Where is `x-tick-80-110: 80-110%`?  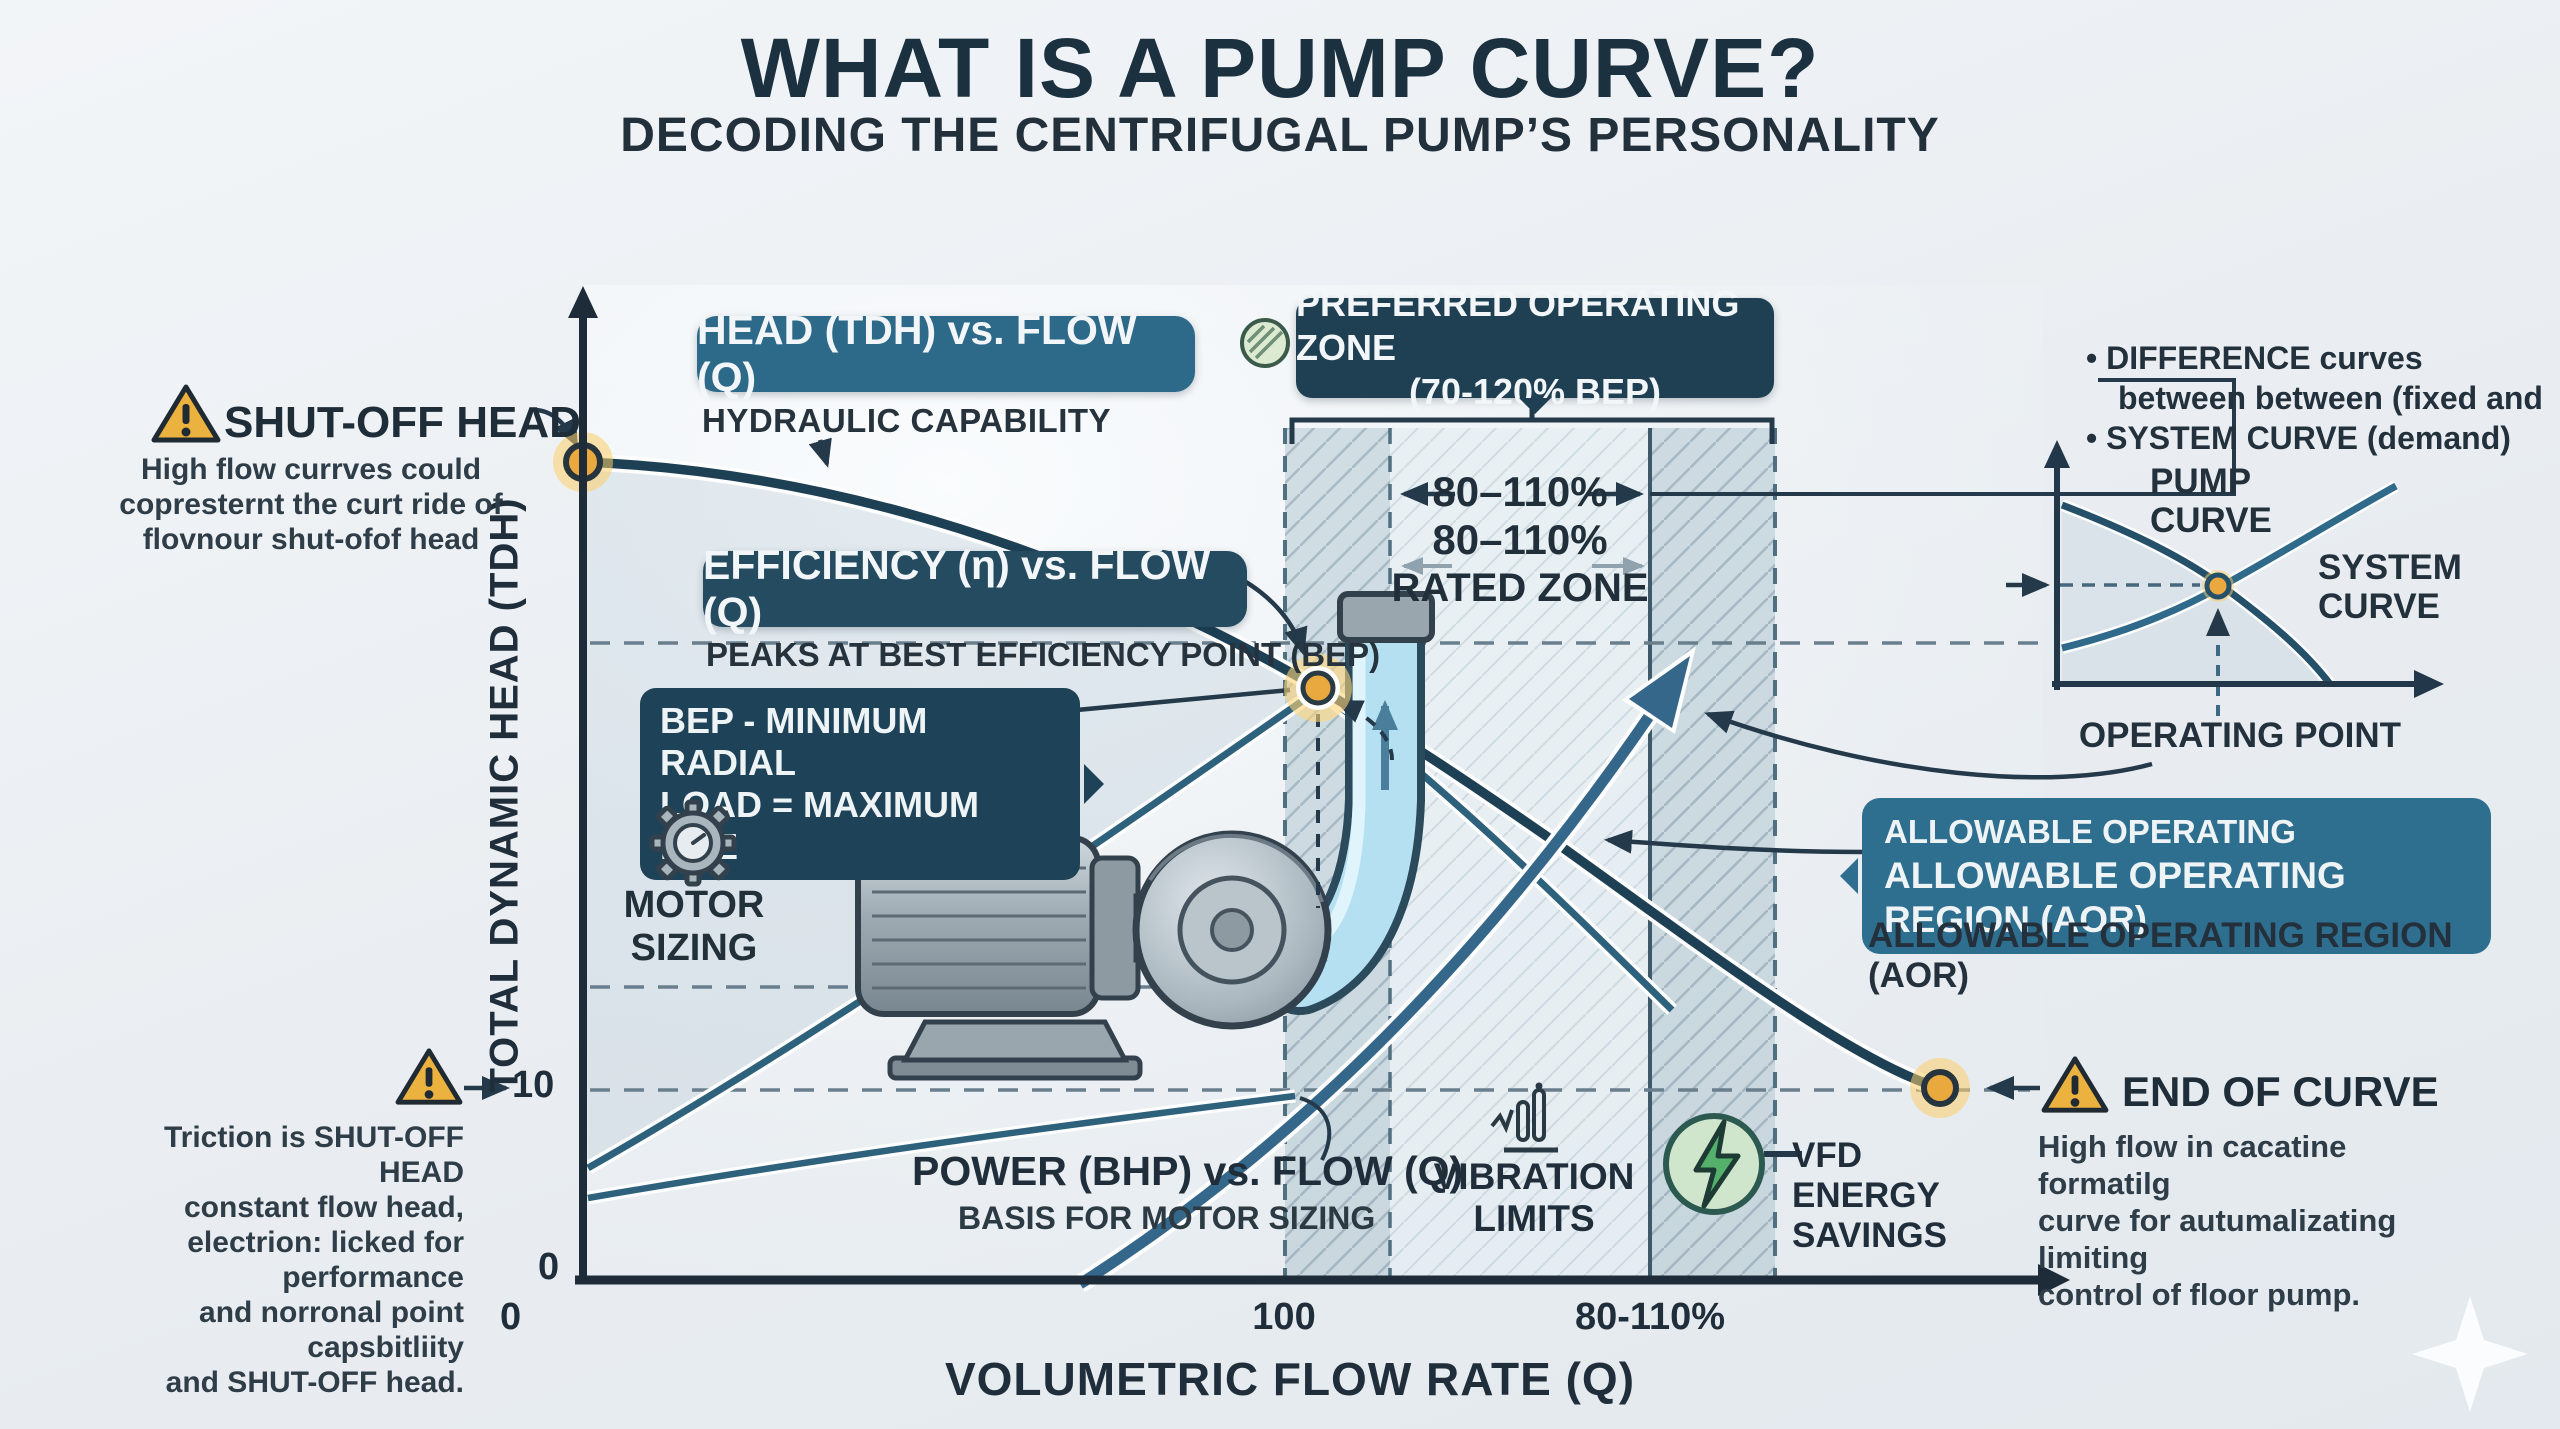
x-tick-80-110: 80-110% is located at coordinates (1650, 1317).